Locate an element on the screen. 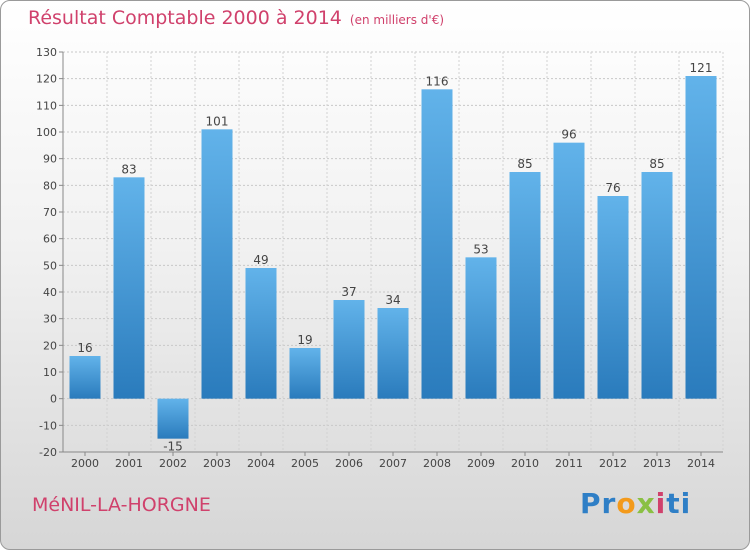 This screenshot has width=750, height=550. x-tick-label: 2013 is located at coordinates (657, 463).